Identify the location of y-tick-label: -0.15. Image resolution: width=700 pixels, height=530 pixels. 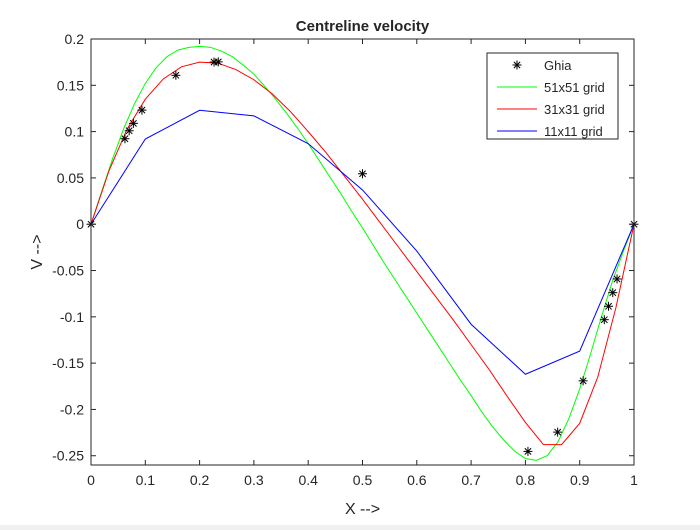
(68, 363).